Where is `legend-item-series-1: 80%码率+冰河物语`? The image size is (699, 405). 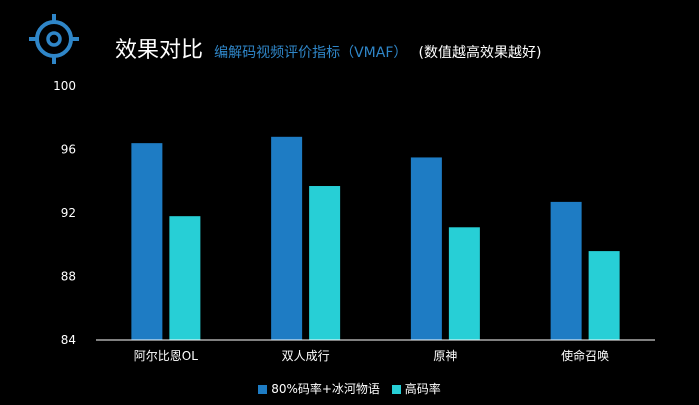
legend-item-series-1: 80%码率+冰河物语 is located at coordinates (319, 388).